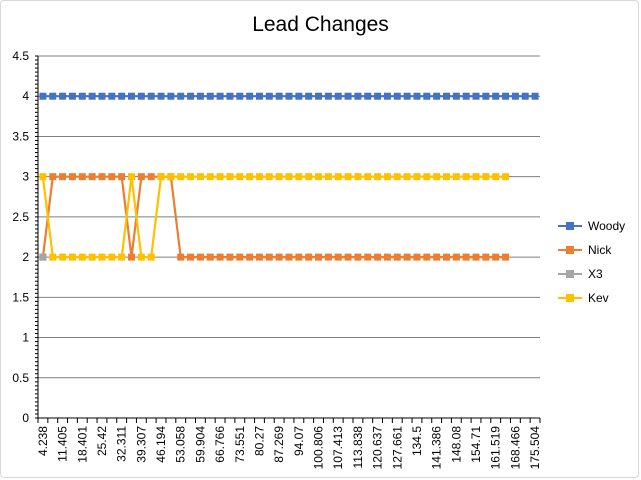  Describe the element at coordinates (397, 448) in the screenshot. I see `x-tick-label: 127.661` at that location.